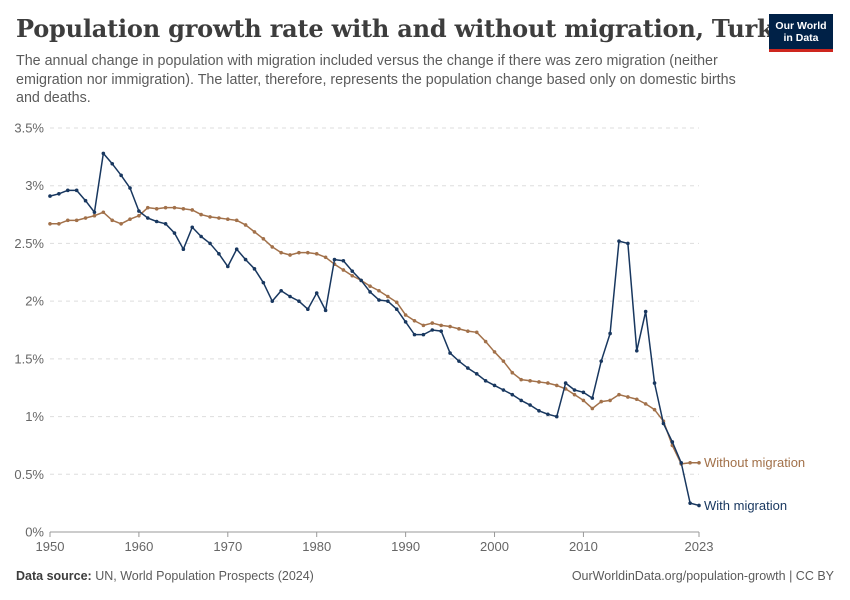 This screenshot has width=850, height=600. What do you see at coordinates (29, 330) in the screenshot?
I see `y-axis-tick-labels: 0% 0.5% 1% 1.5% 2% 2.5% 3% 3.5%` at bounding box center [29, 330].